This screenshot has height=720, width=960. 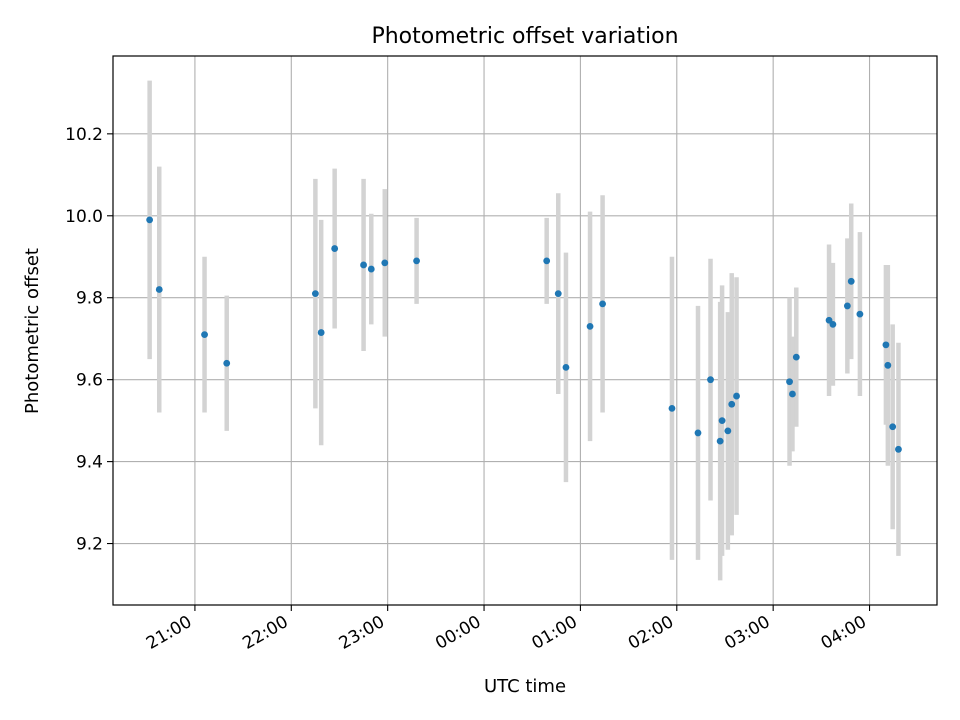 I want to click on y-tick-label: 9.2, so click(x=89, y=545).